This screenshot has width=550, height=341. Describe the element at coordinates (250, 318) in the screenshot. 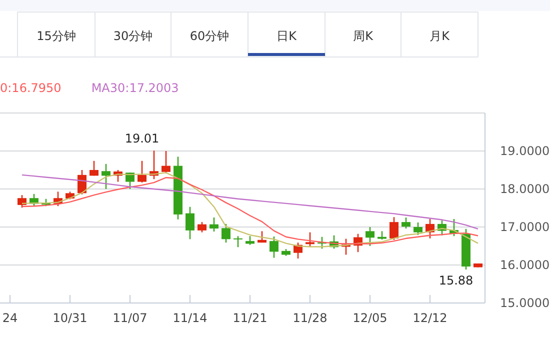

I see `x-tick-label: 11/21` at that location.